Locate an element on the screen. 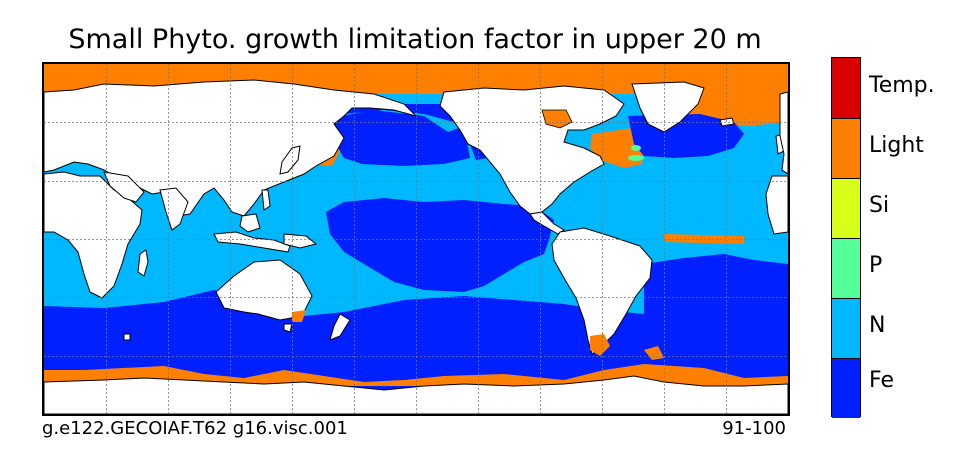 Image resolution: width=972 pixels, height=468 pixels. land-europe-edge is located at coordinates (783, 133).